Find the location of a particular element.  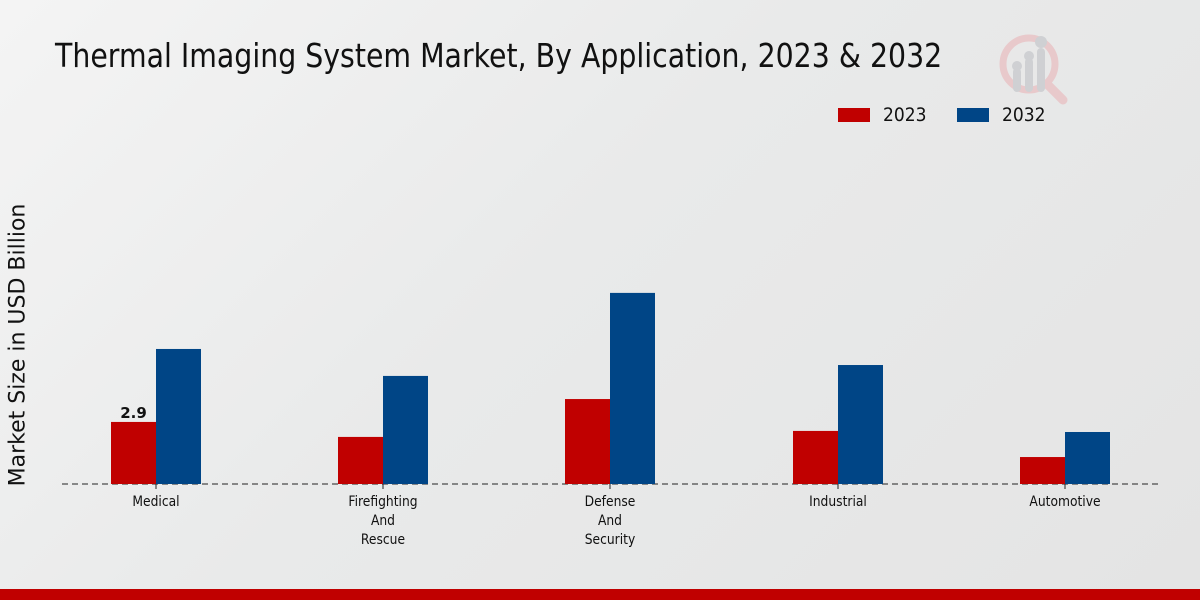

x-tick-label: Automotive is located at coordinates (1064, 502).